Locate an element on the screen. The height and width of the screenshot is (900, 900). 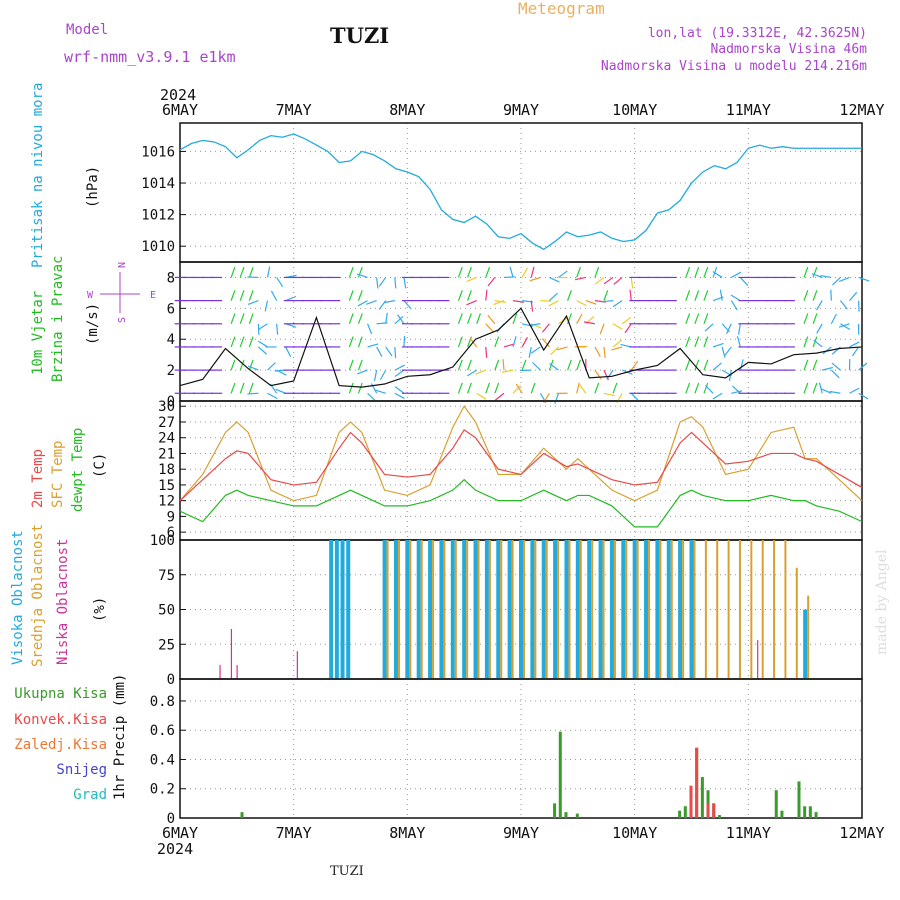
cloud-panel: 0 25 50 75 100 is located at coordinates (506, 610).